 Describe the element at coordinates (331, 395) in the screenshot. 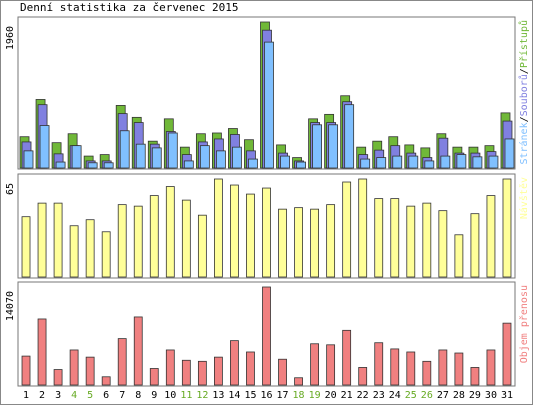

I see `x-tick-label: 20` at that location.